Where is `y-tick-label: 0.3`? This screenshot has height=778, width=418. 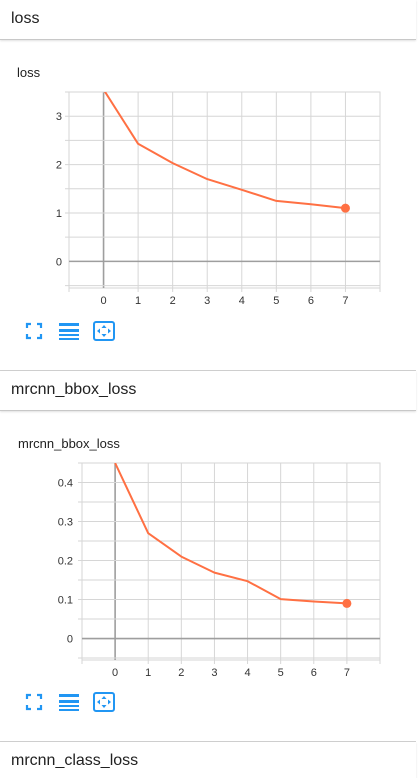
y-tick-label: 0.3 is located at coordinates (65, 523).